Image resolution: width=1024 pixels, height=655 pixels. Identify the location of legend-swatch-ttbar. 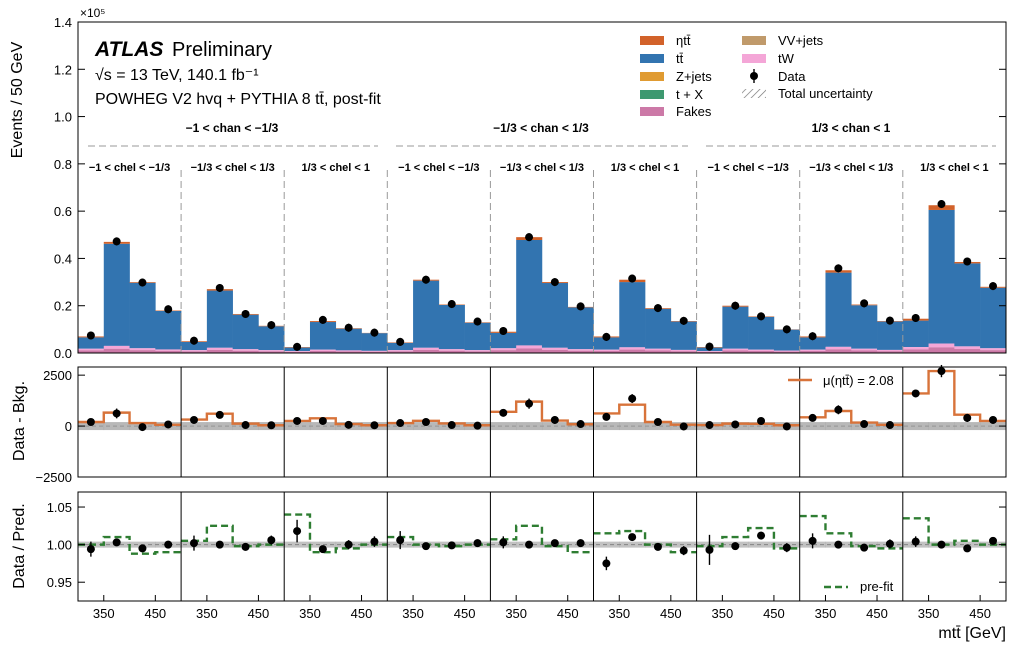
(652, 58).